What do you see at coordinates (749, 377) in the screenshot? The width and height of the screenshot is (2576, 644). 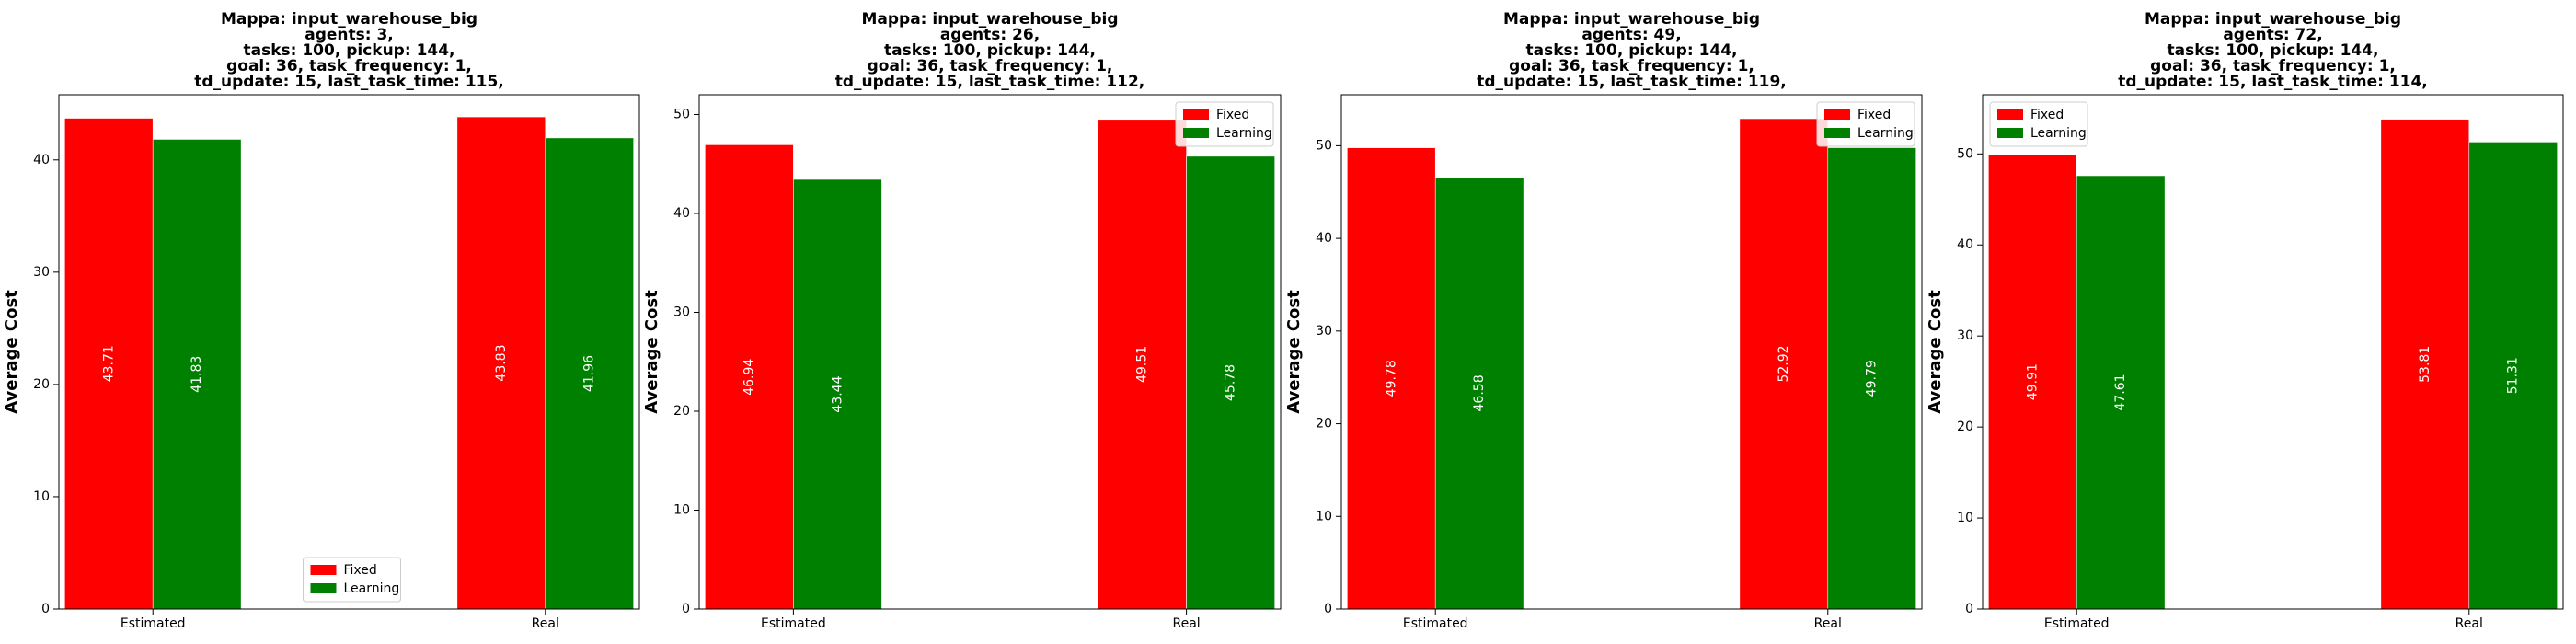 I see `bar-value-label: 46.94` at bounding box center [749, 377].